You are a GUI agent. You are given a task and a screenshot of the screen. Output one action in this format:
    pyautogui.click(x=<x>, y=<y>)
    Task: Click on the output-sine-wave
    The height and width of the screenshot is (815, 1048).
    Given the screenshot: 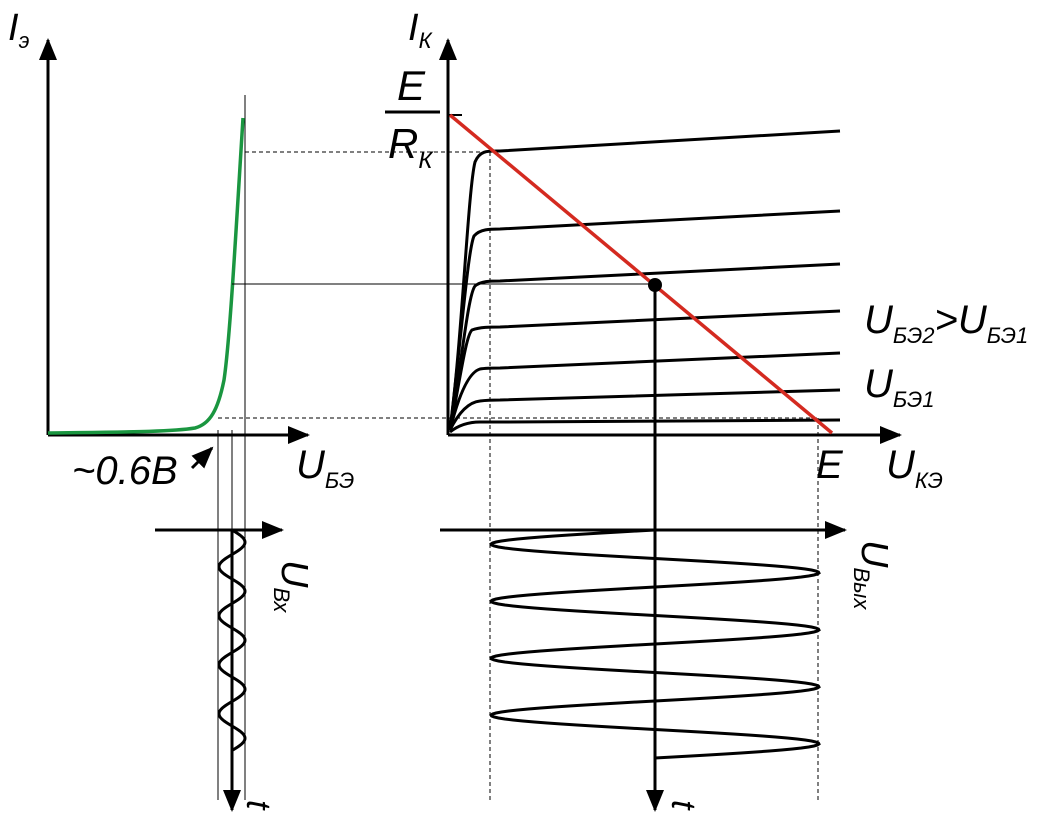 What is the action you would take?
    pyautogui.click(x=655, y=644)
    